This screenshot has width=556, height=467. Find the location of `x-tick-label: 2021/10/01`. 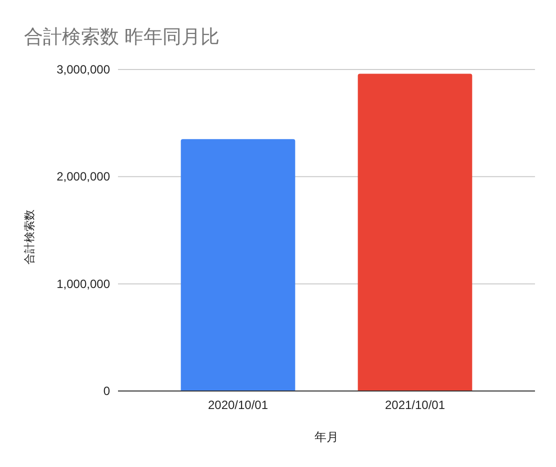

x-tick-label: 2021/10/01 is located at coordinates (415, 405).